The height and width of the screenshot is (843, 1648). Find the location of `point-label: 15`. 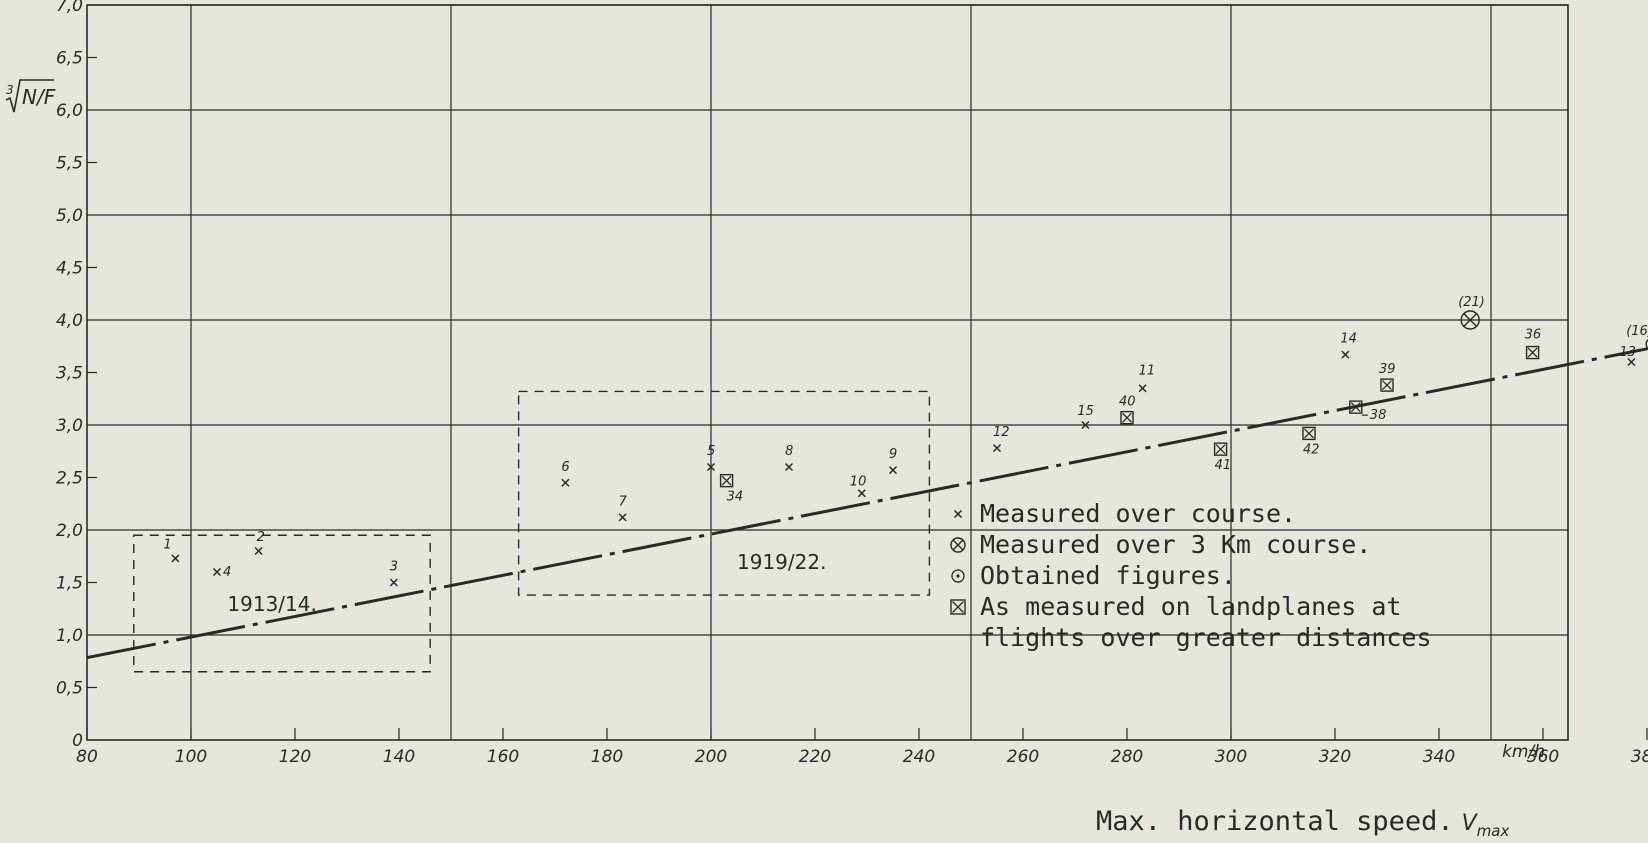

point-label: 15 is located at coordinates (1085, 411).